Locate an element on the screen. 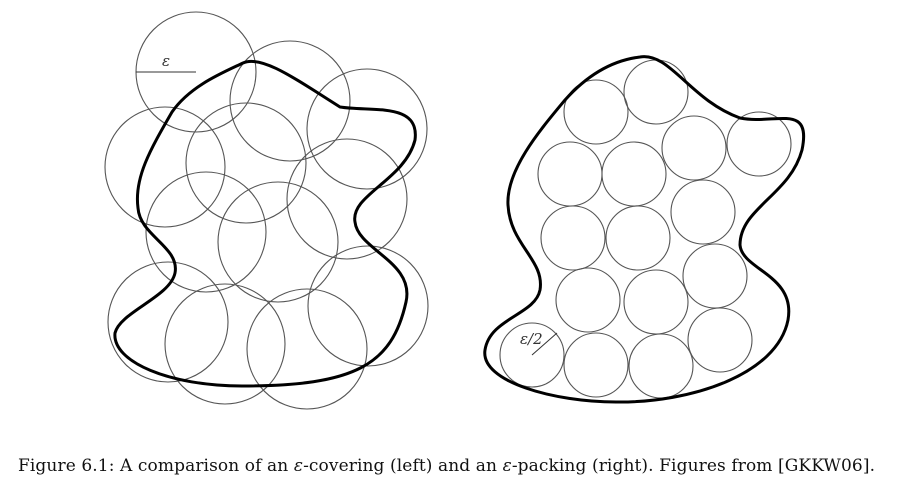 This screenshot has width=907, height=494. caption-text-start: A comparison of an is located at coordinates (207, 466).